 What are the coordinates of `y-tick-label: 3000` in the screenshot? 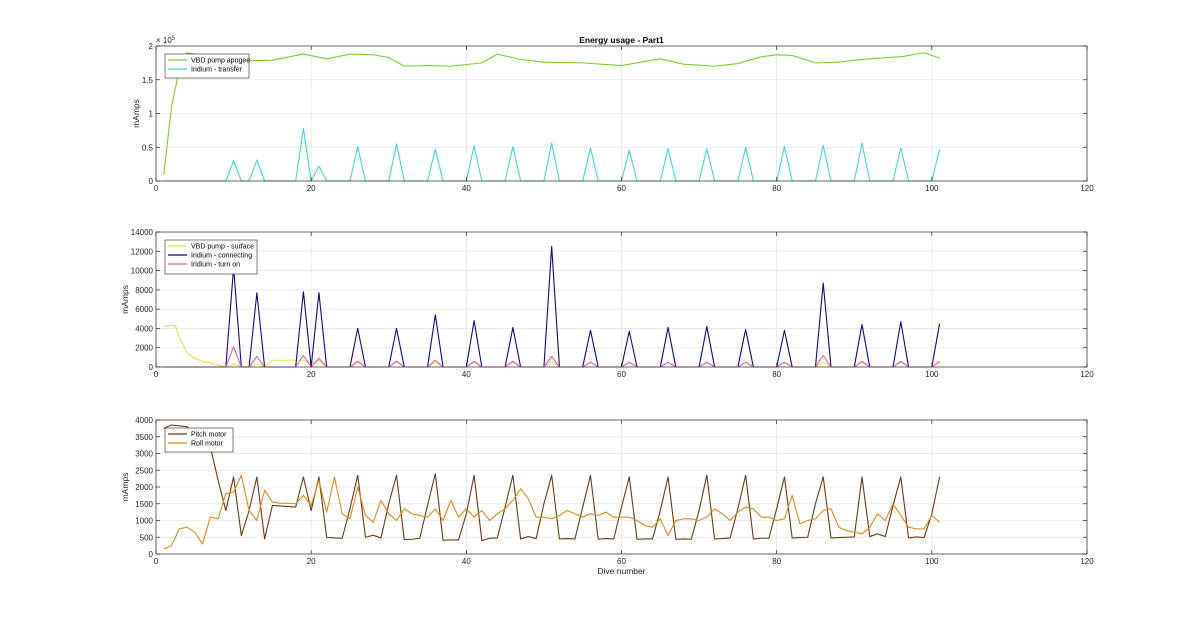 It's located at (144, 454).